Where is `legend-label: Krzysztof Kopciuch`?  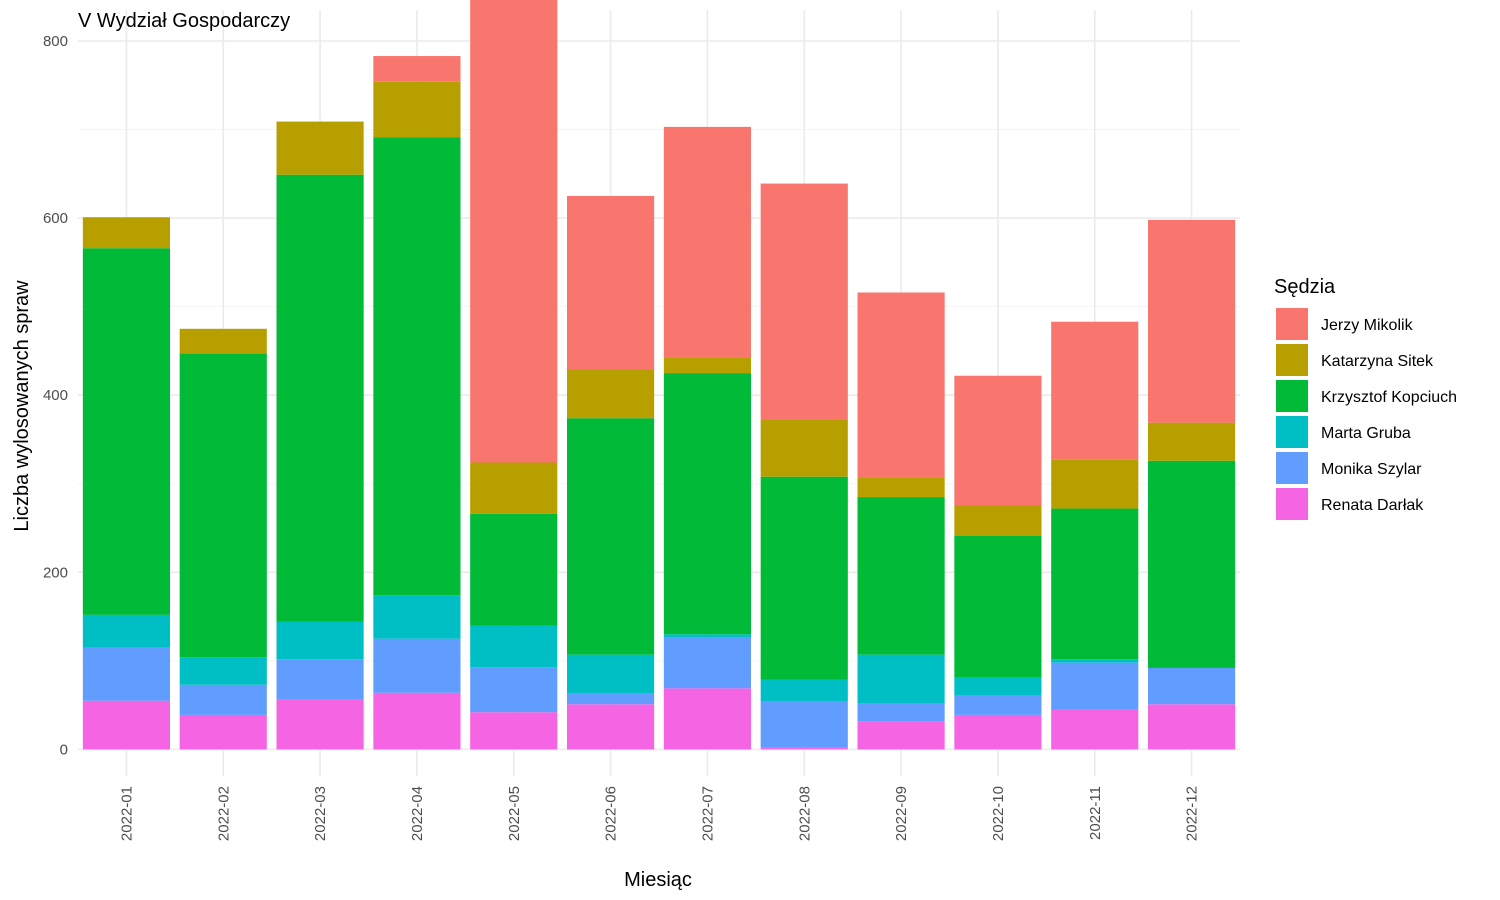 legend-label: Krzysztof Kopciuch is located at coordinates (1389, 397).